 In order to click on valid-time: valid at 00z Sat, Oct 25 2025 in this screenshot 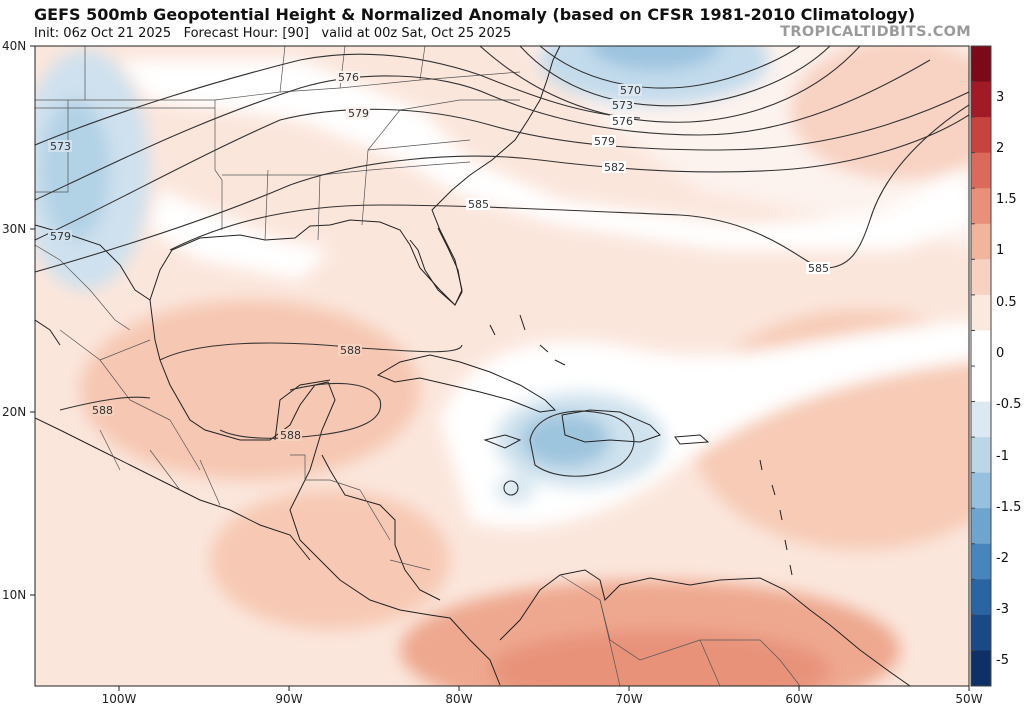, I will do `click(416, 33)`.